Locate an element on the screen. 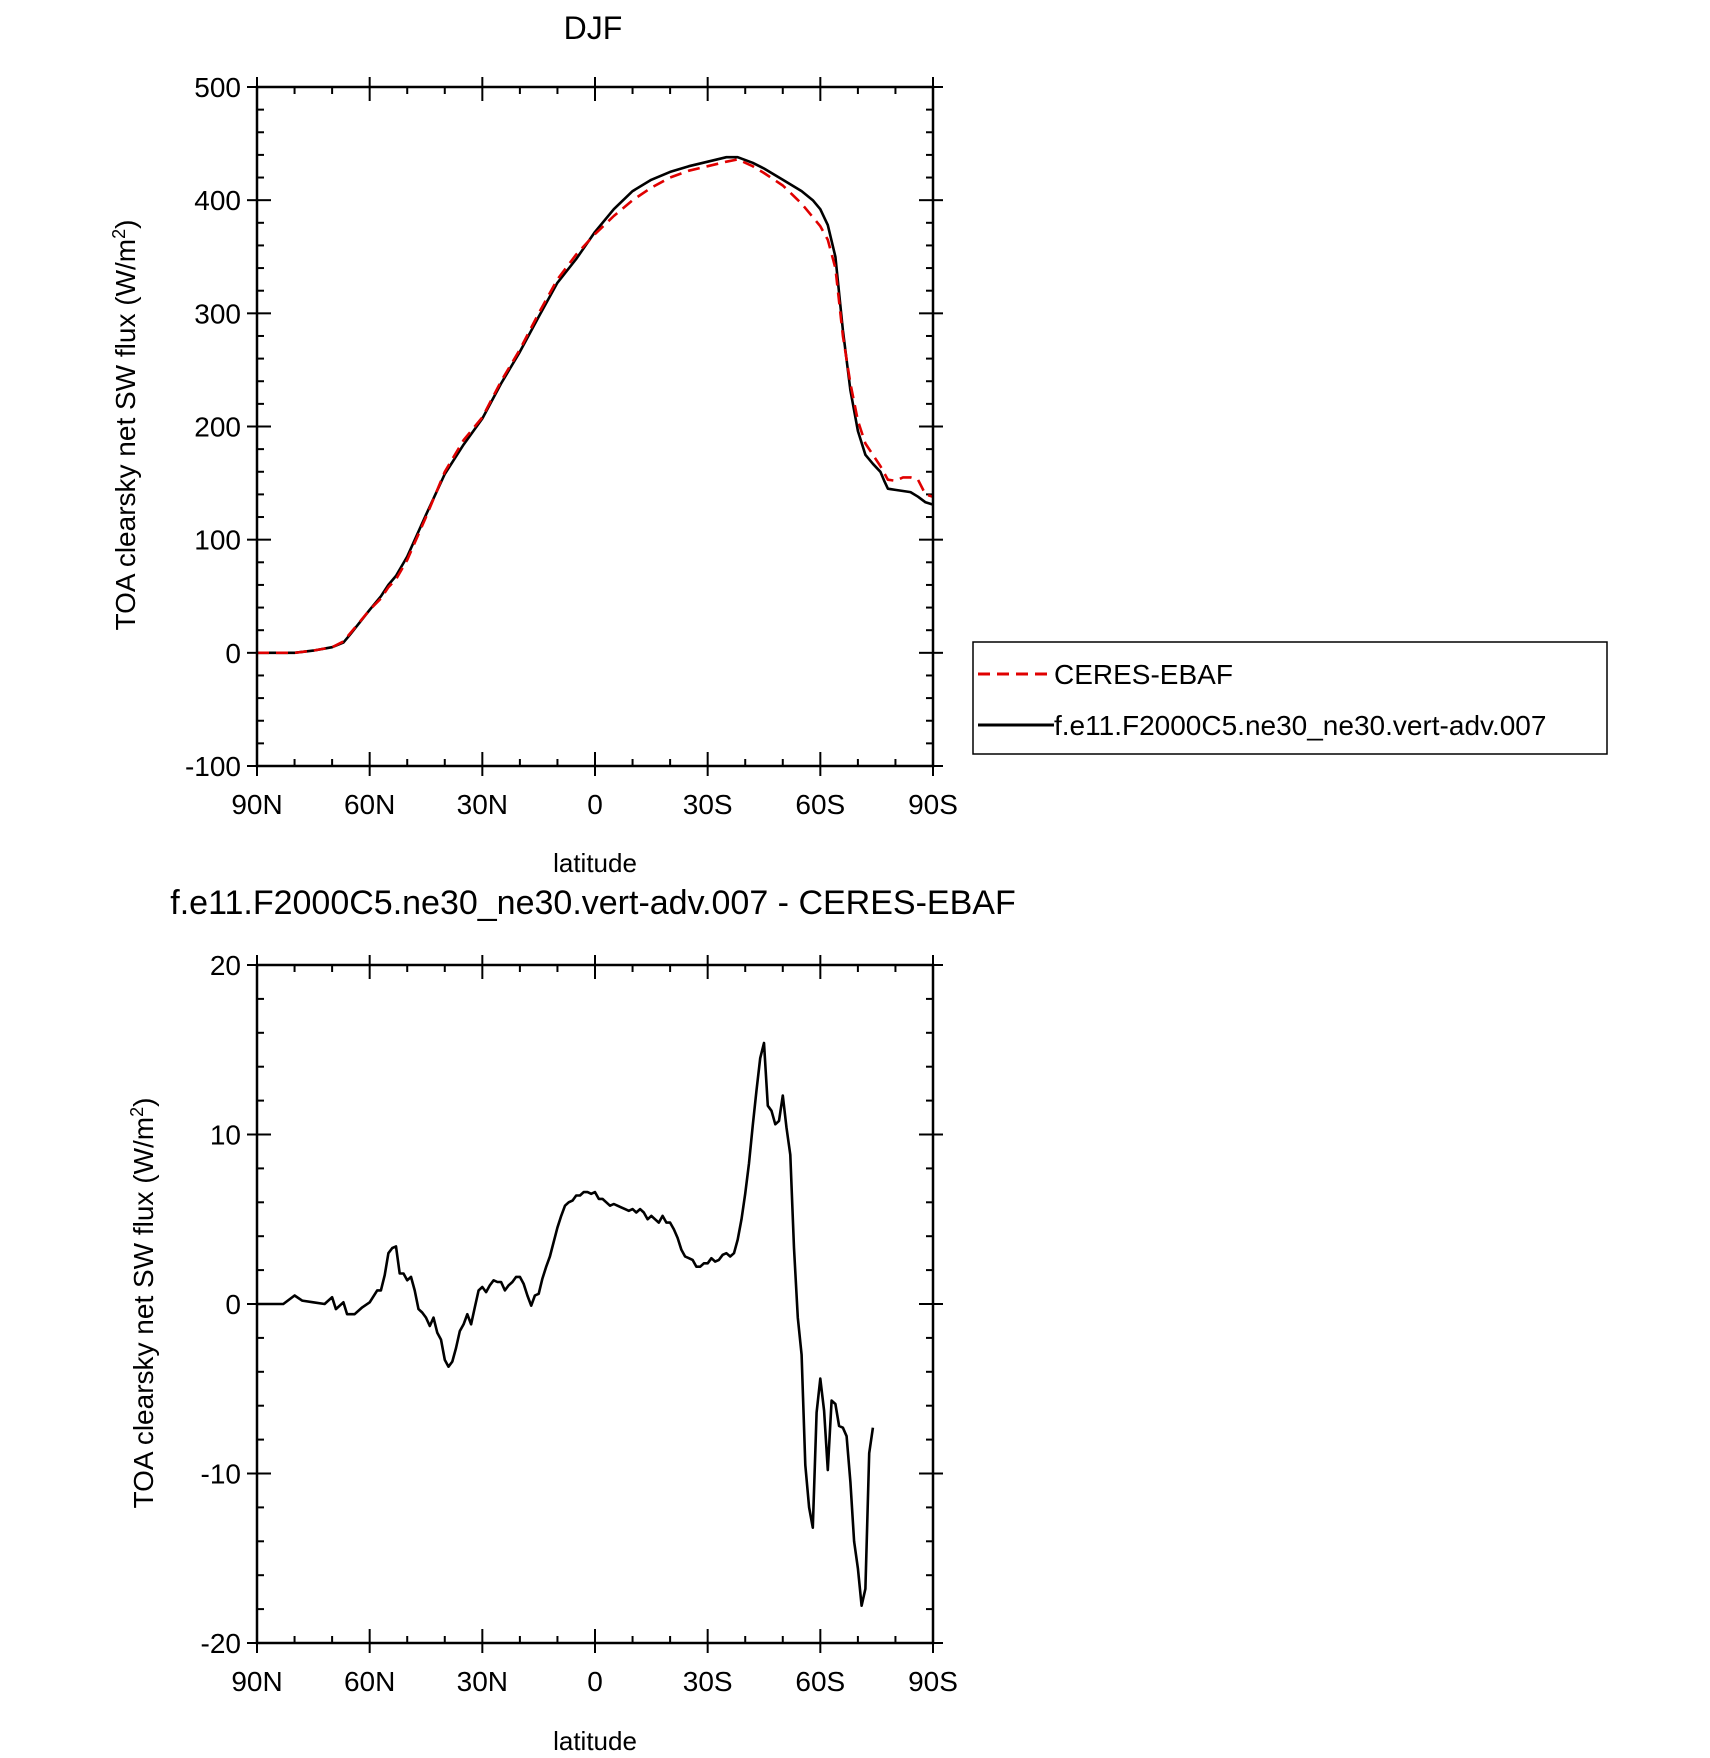  panel-top-xtick-label: 30N is located at coordinates (482, 804).